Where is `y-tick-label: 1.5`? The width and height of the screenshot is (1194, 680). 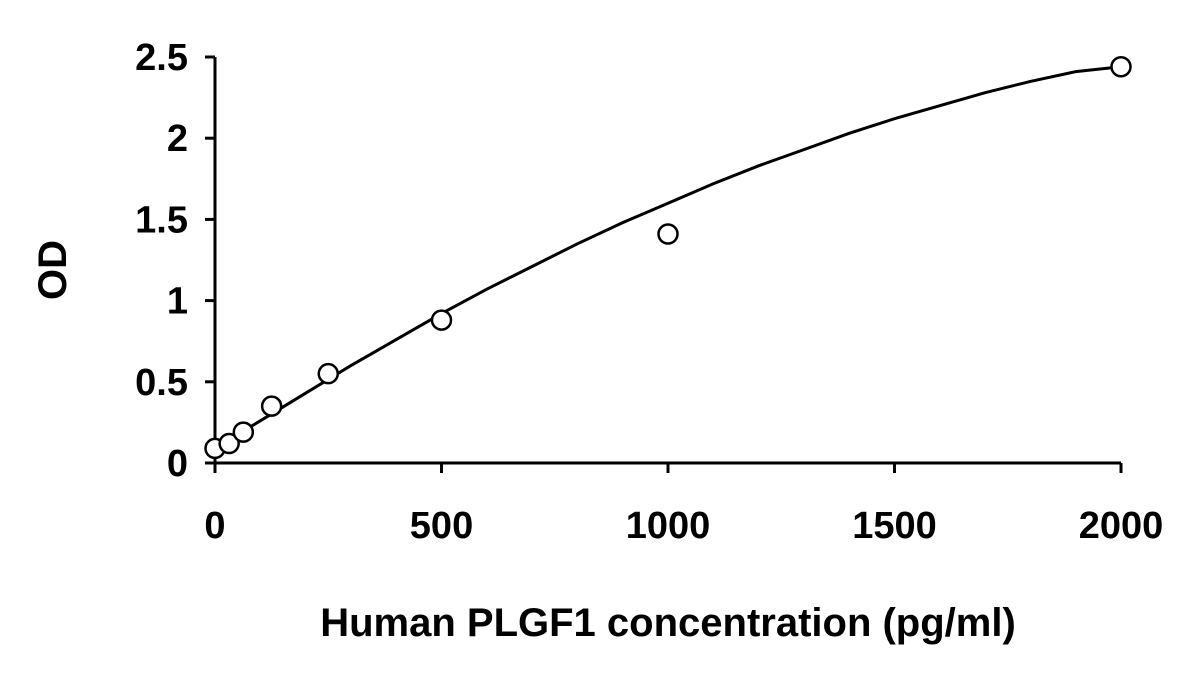
y-tick-label: 1.5 is located at coordinates (161, 220).